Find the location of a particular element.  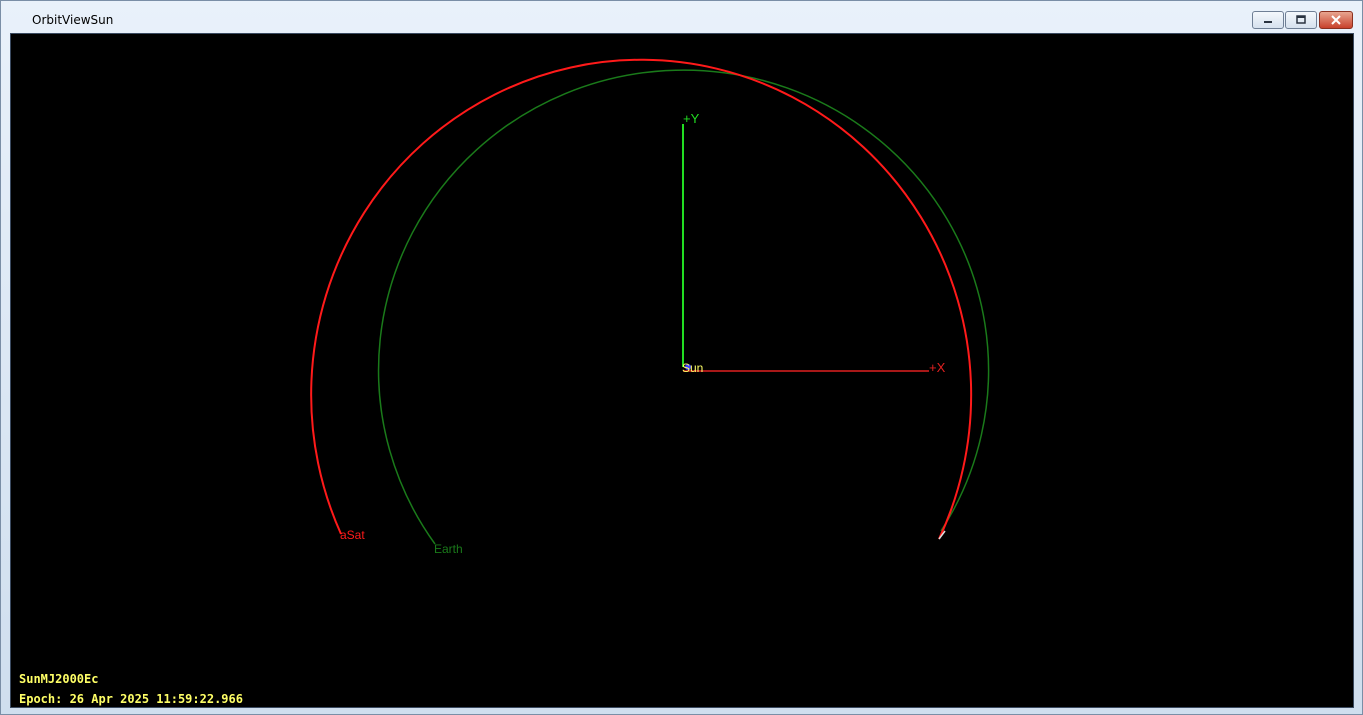

title-bar: OrbitViewSun is located at coordinates (681, 17).